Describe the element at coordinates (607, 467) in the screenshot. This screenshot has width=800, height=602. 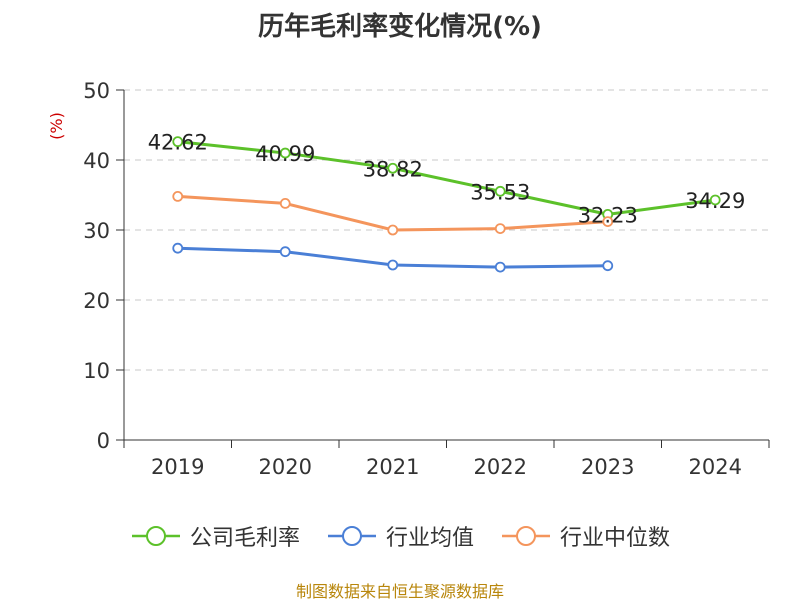
I see `x-tick-label: 2023` at that location.